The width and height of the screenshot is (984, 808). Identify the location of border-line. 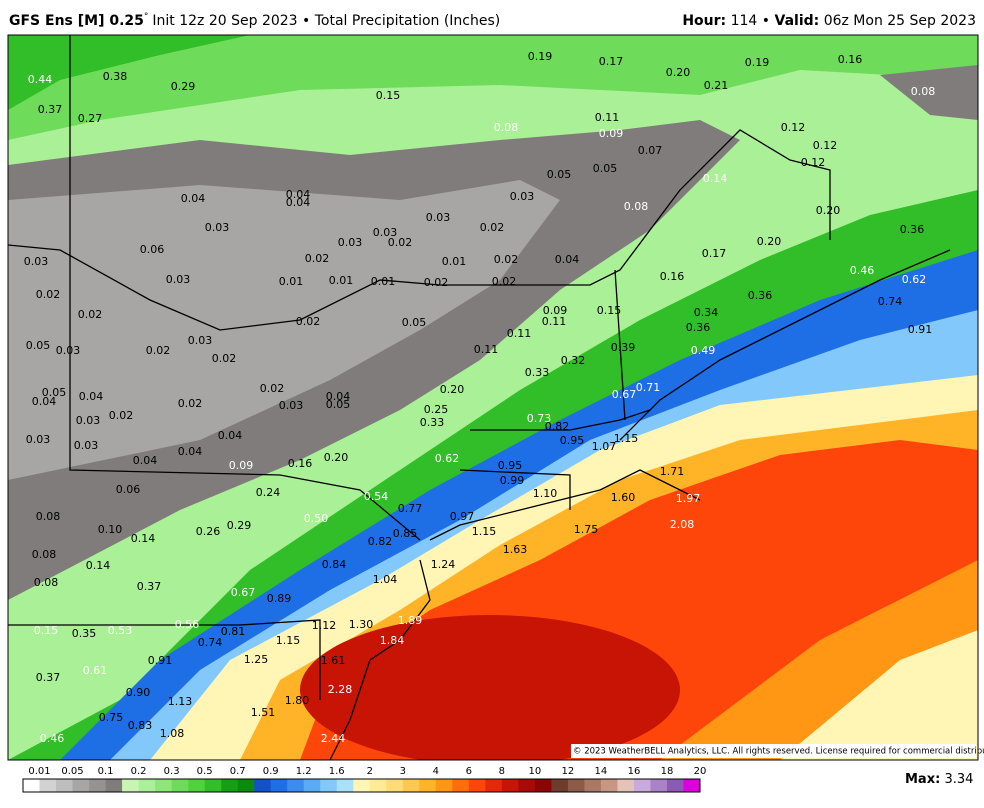
(560, 420).